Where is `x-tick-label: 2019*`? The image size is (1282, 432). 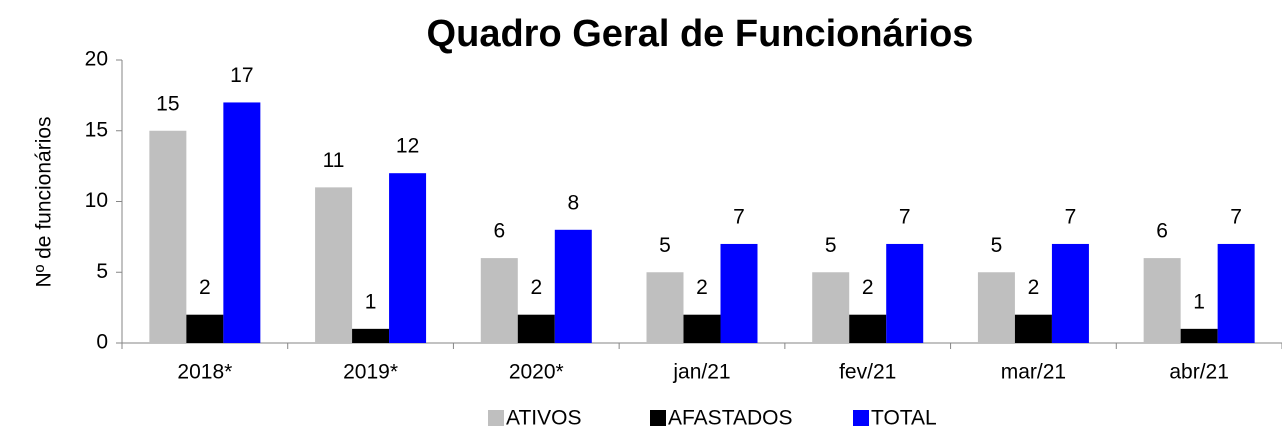 x-tick-label: 2019* is located at coordinates (370, 372).